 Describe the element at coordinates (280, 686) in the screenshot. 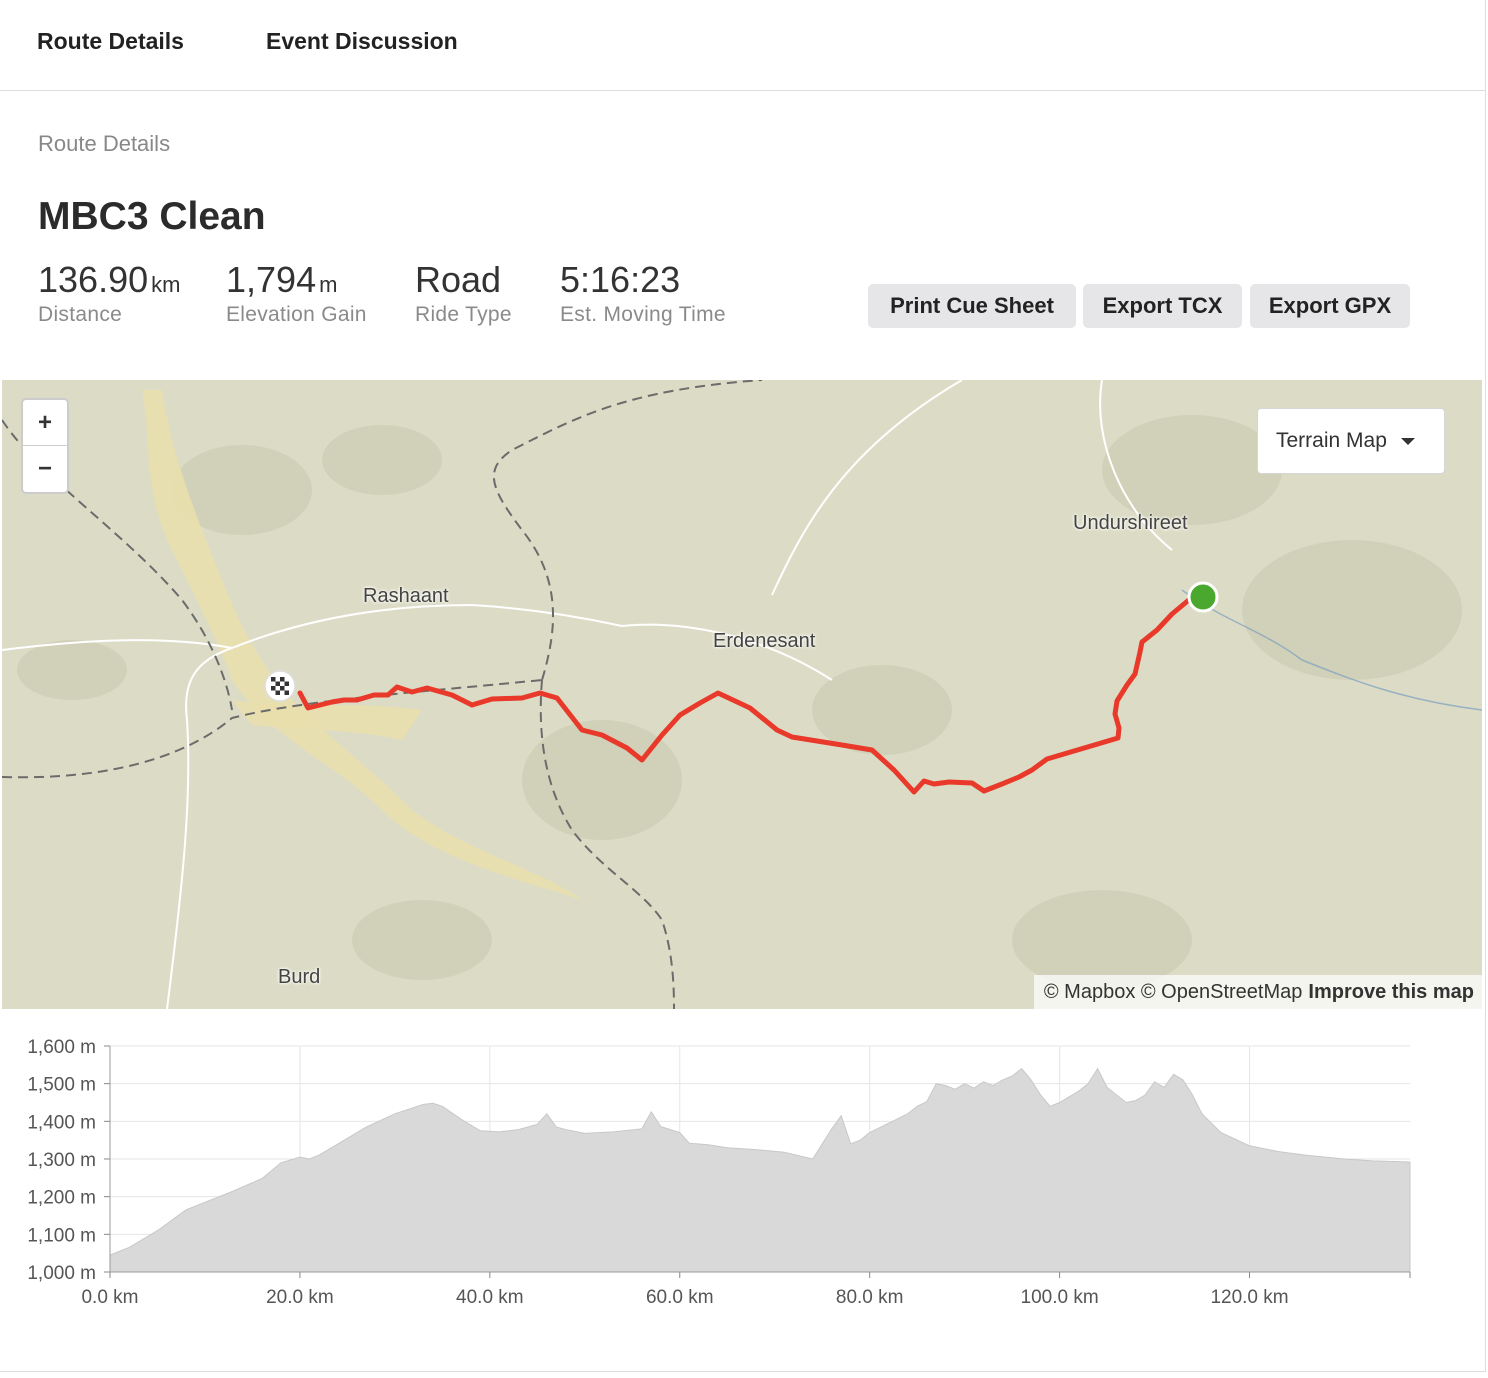

I see `finish-flag-icon` at that location.